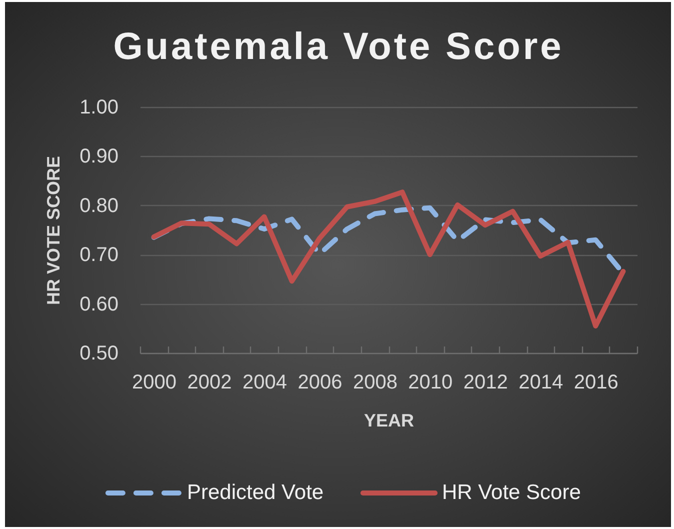 The image size is (674, 529). Describe the element at coordinates (255, 492) in the screenshot. I see `legend-label: Predicted Vote` at that location.